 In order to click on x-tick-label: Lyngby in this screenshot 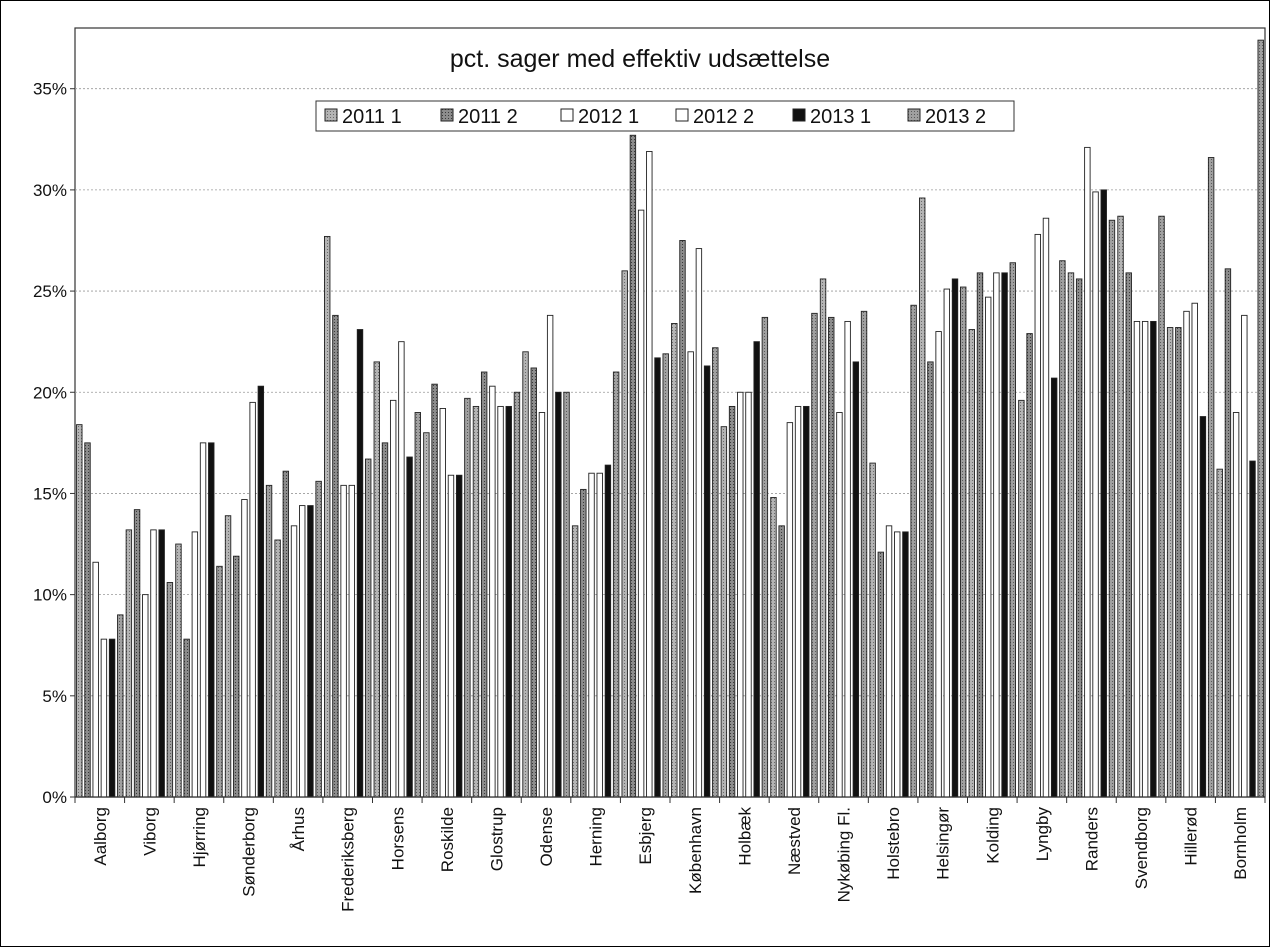, I will do `click(1042, 834)`.